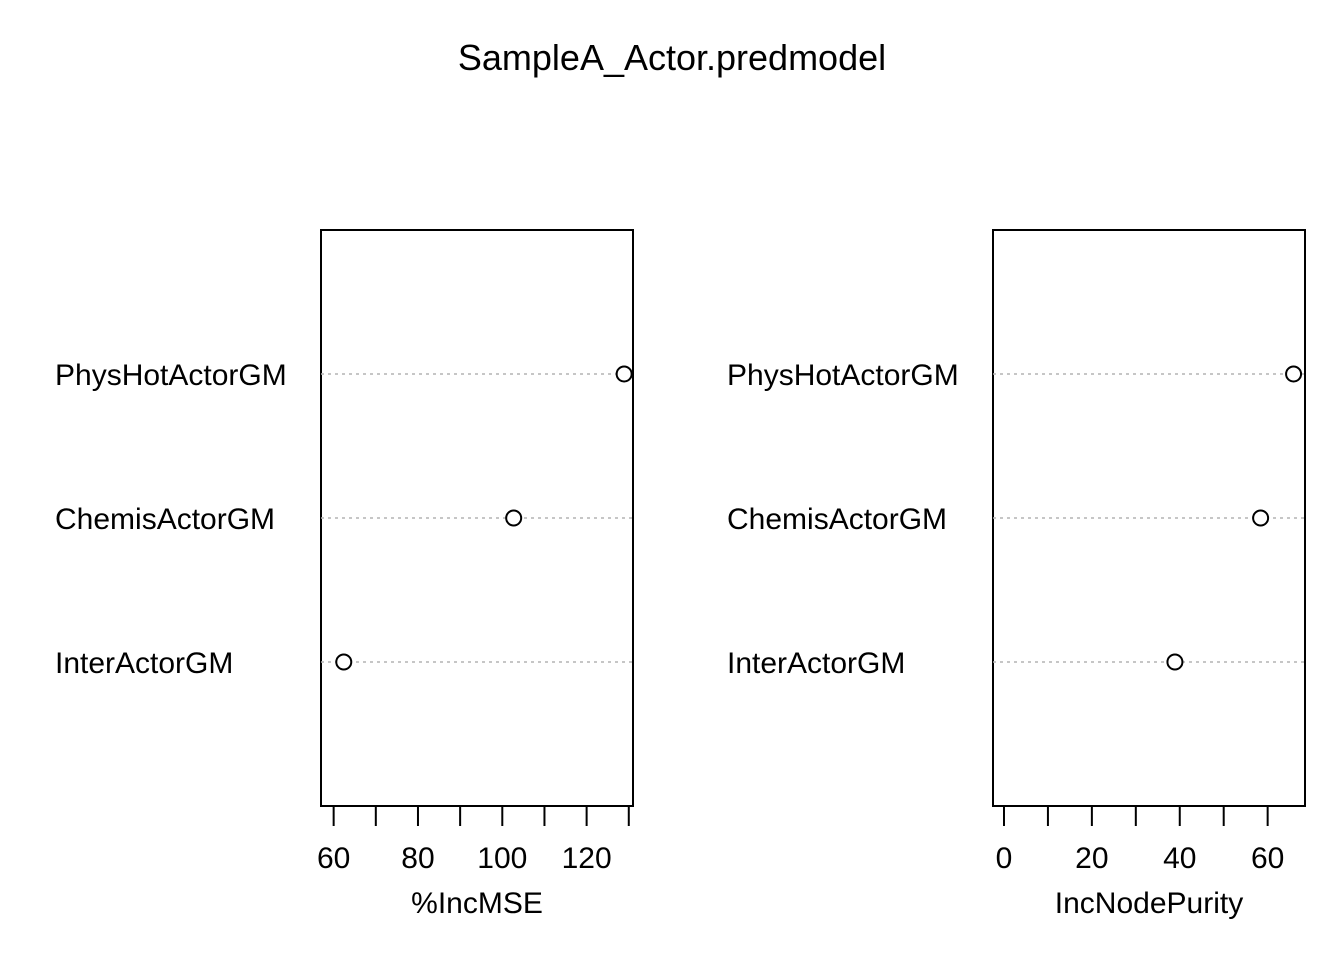 Image resolution: width=1344 pixels, height=960 pixels. I want to click on left-guide-lines, so click(477, 518).